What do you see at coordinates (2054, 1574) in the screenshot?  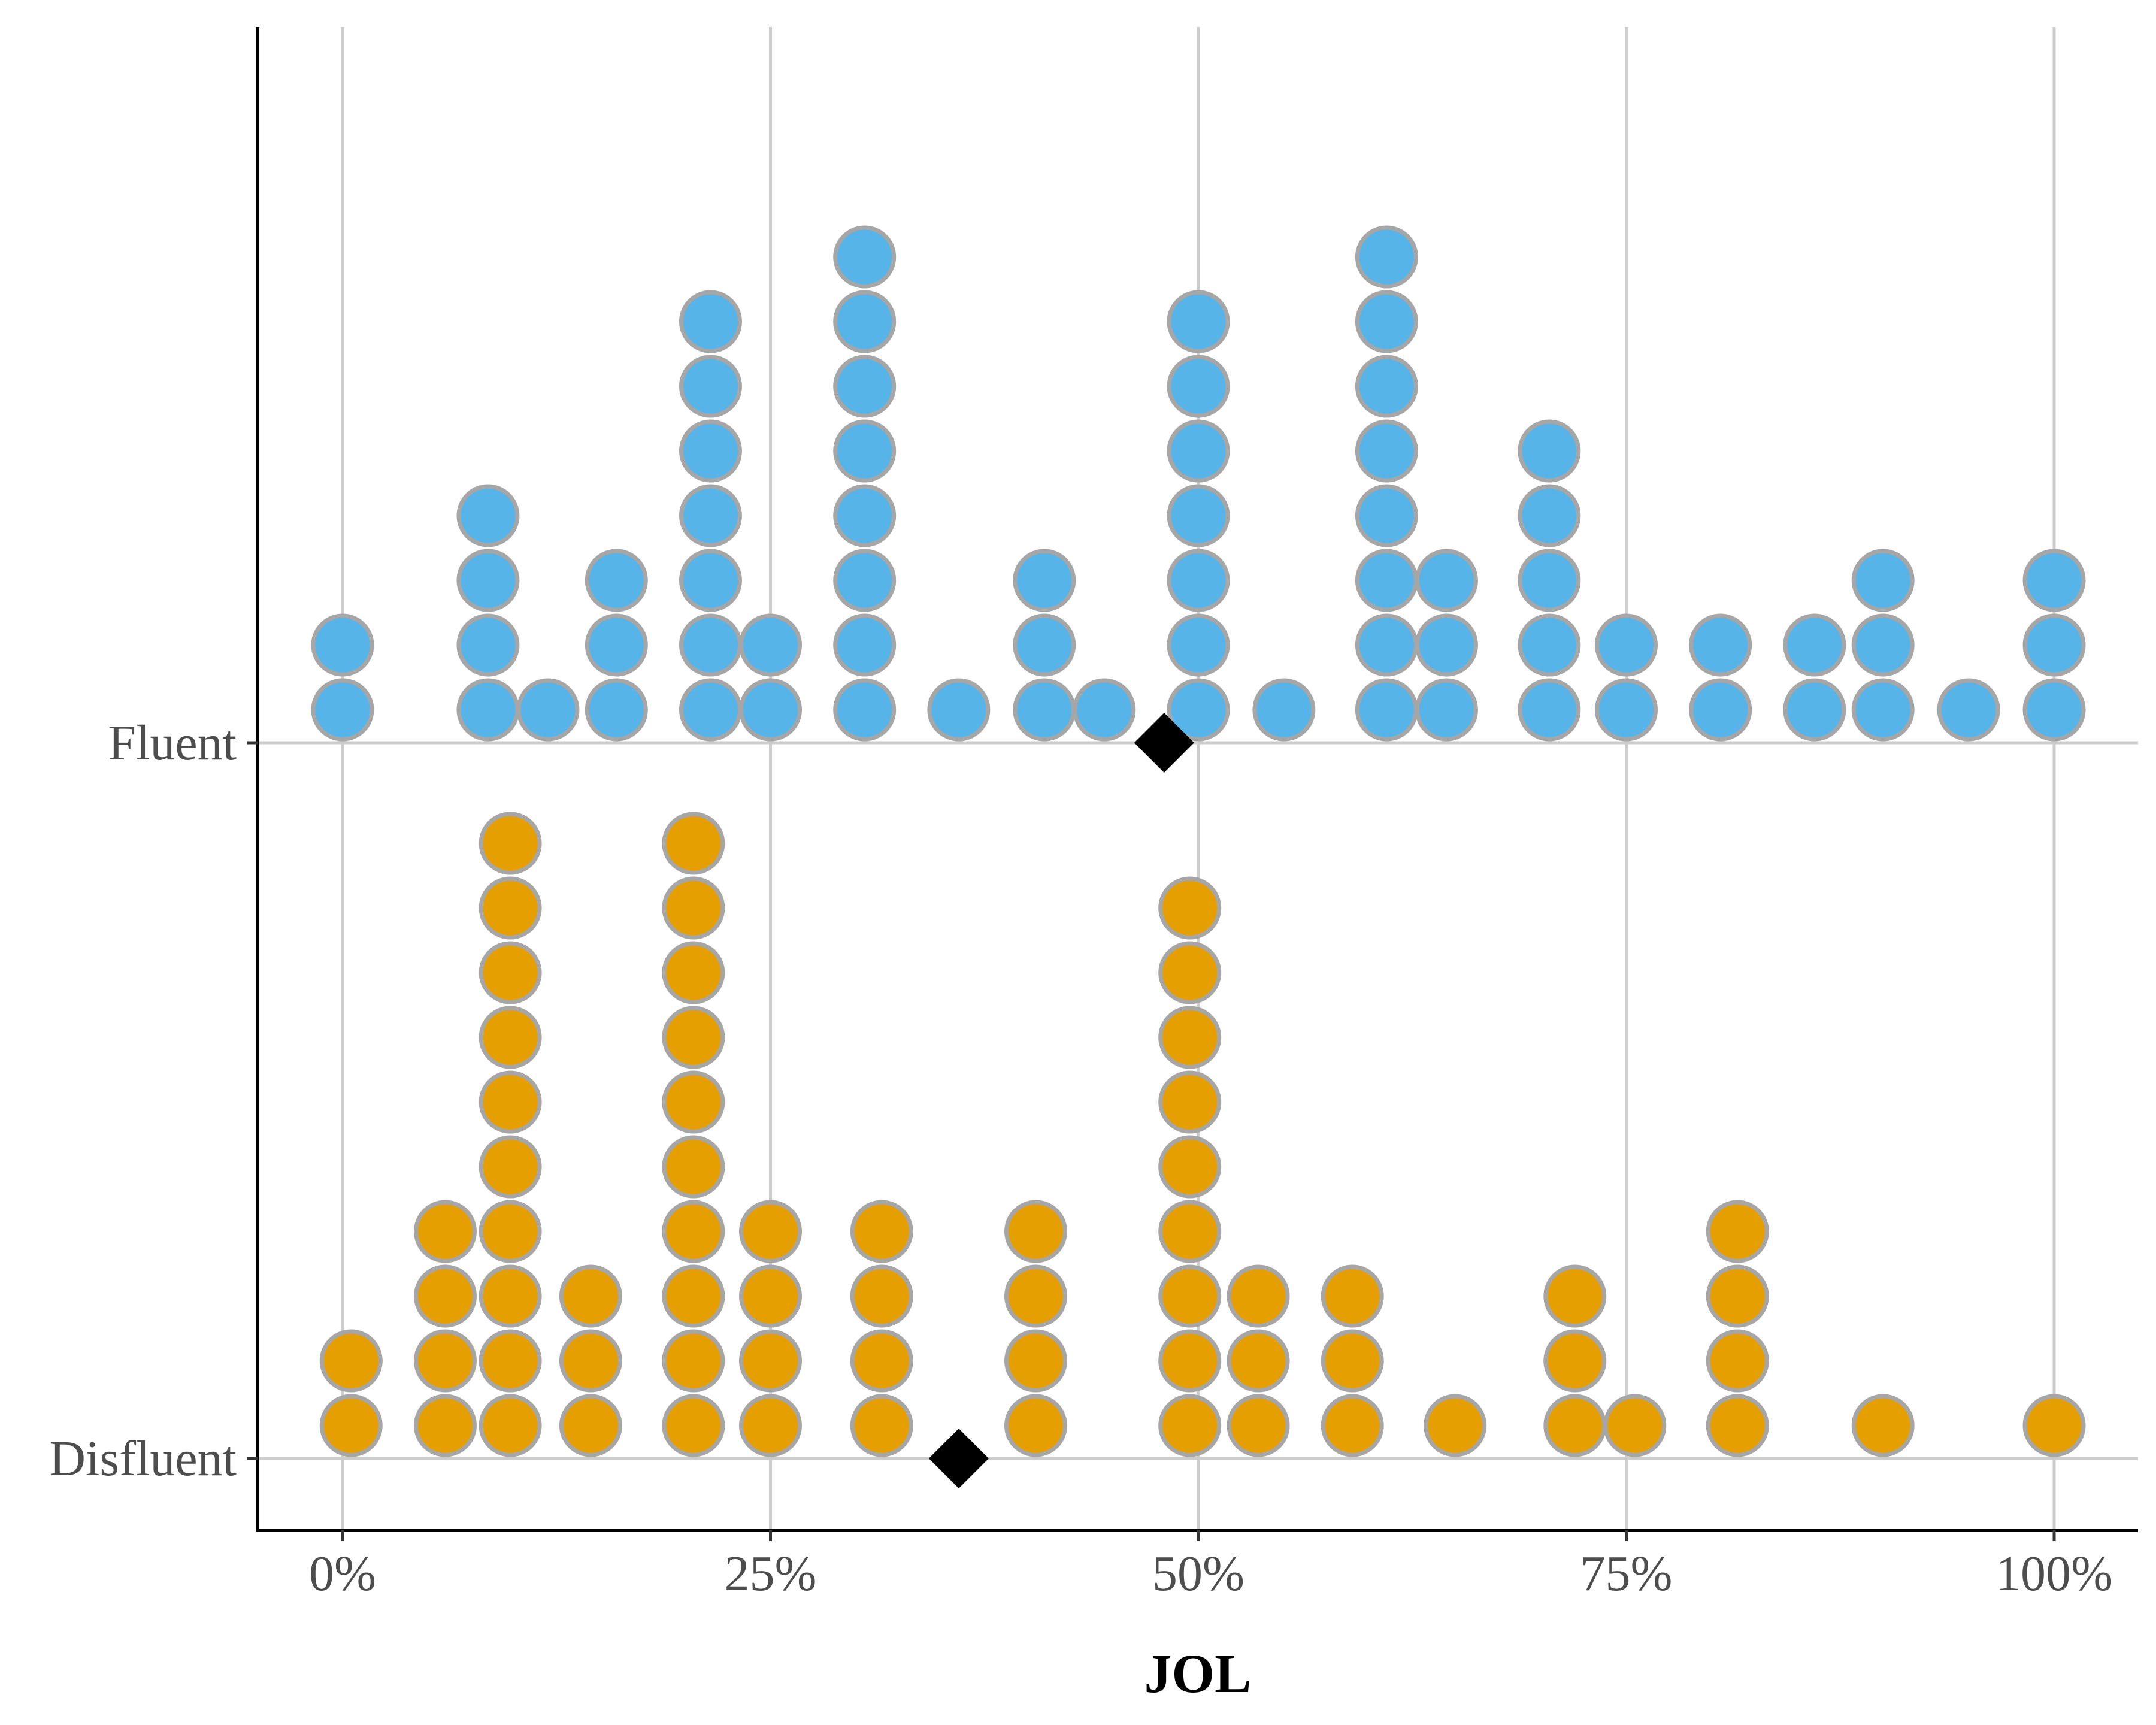 I see `x-tick-label: 100%` at bounding box center [2054, 1574].